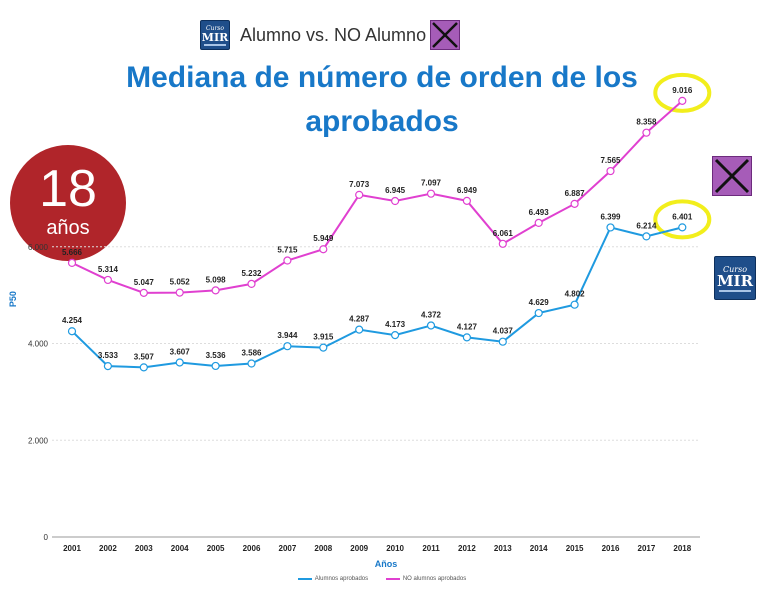  Describe the element at coordinates (180, 282) in the screenshot. I see `data-label: 5.052` at that location.